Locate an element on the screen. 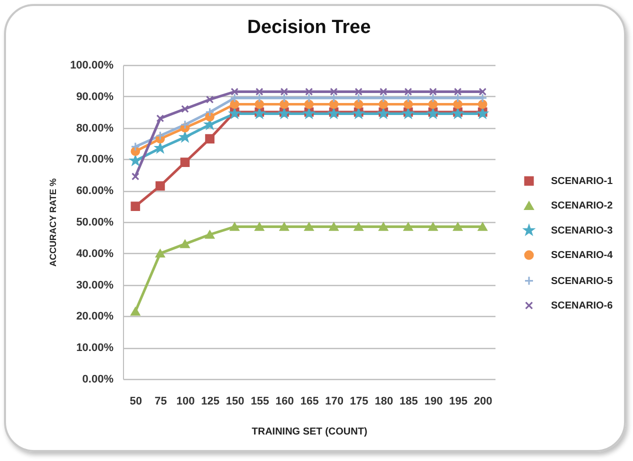 This screenshot has height=461, width=633. x-tick-label: 150 is located at coordinates (235, 402).